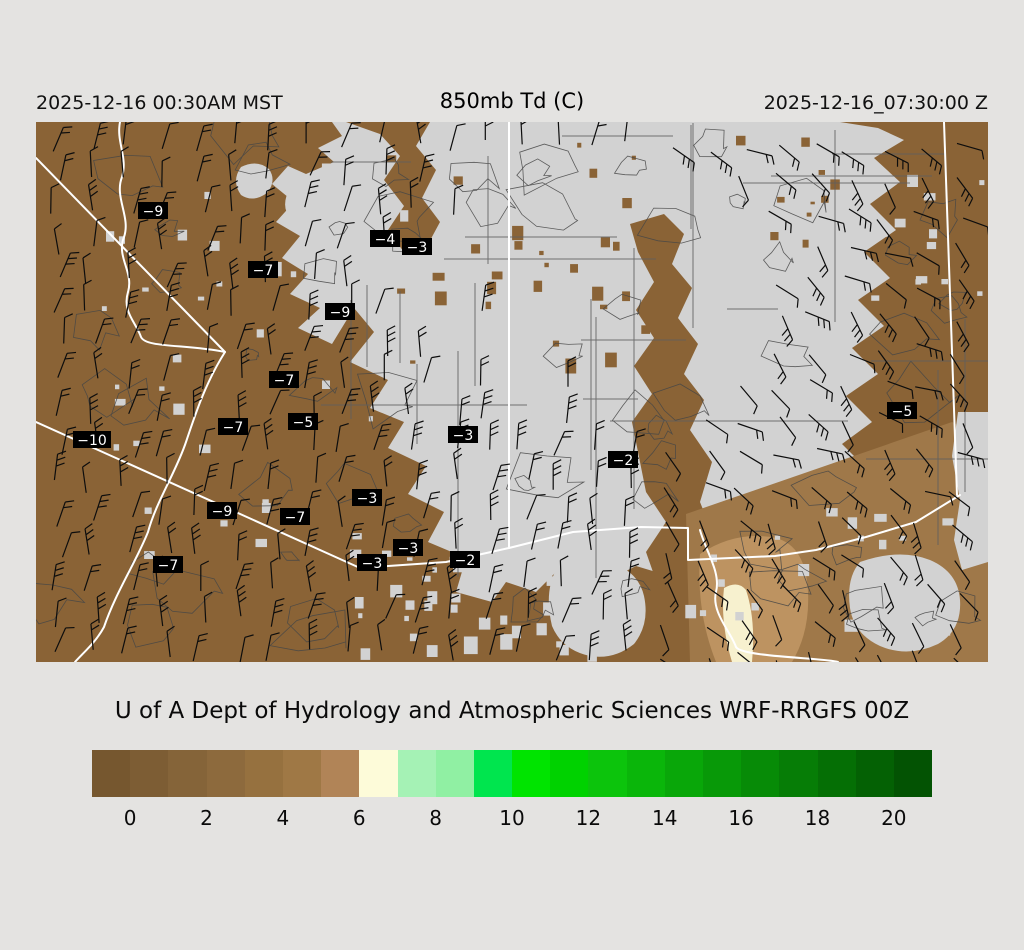 The image size is (1024, 950). Describe the element at coordinates (512, 818) in the screenshot. I see `colorbar-tick: 10` at that location.